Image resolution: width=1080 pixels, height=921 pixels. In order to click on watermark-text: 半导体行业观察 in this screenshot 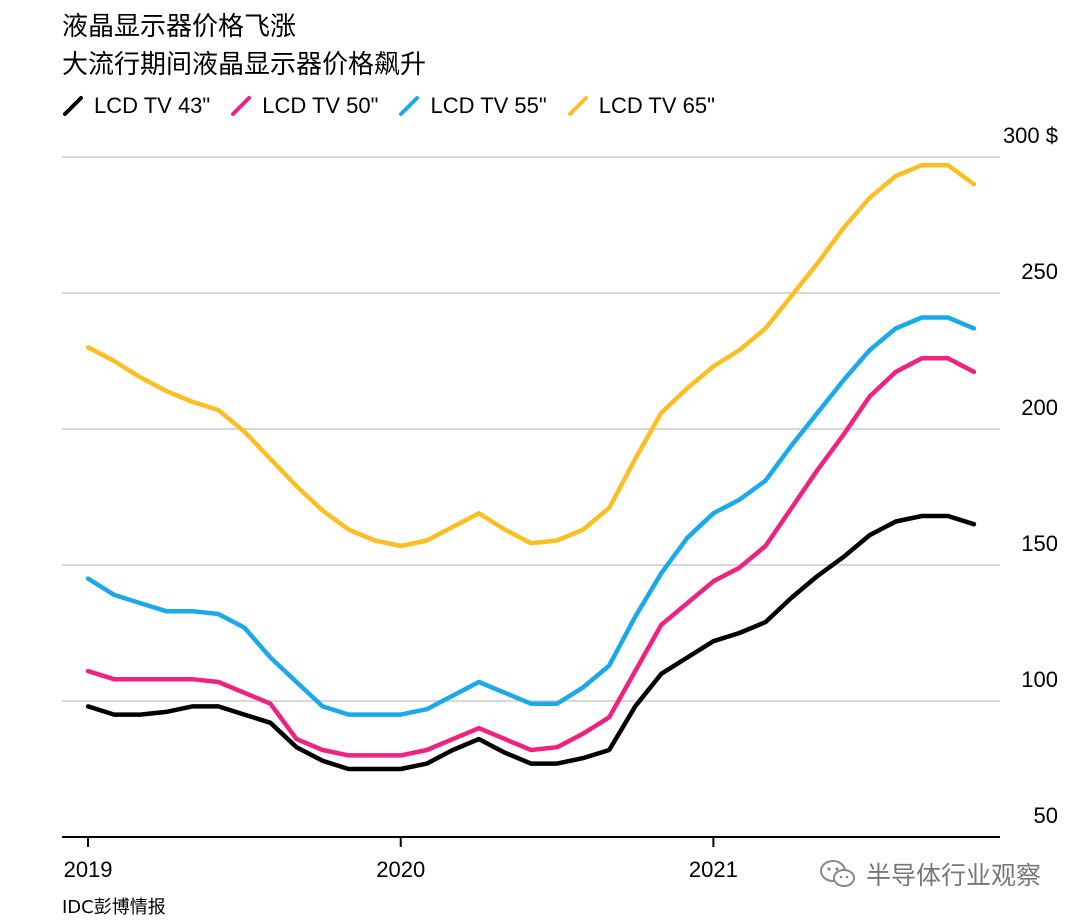, I will do `click(954, 875)`.